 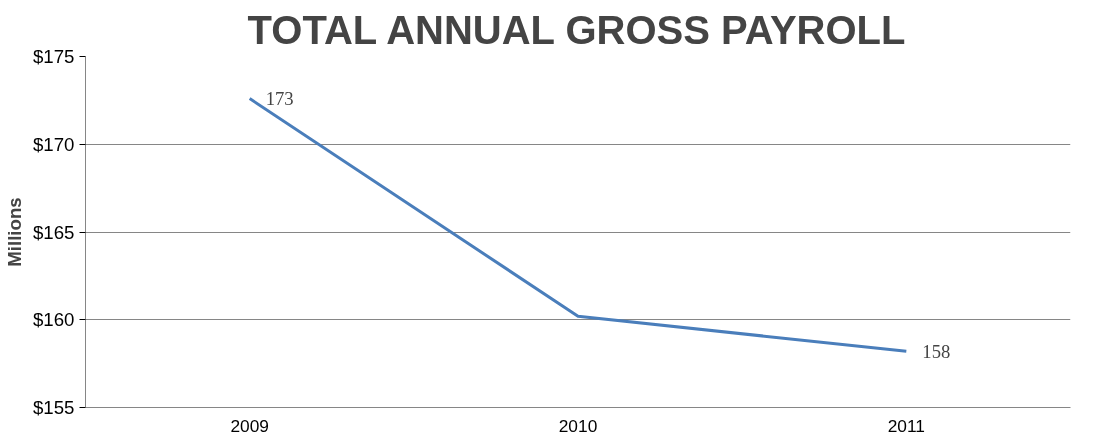 I want to click on y-tick-label: $160, so click(x=54, y=320).